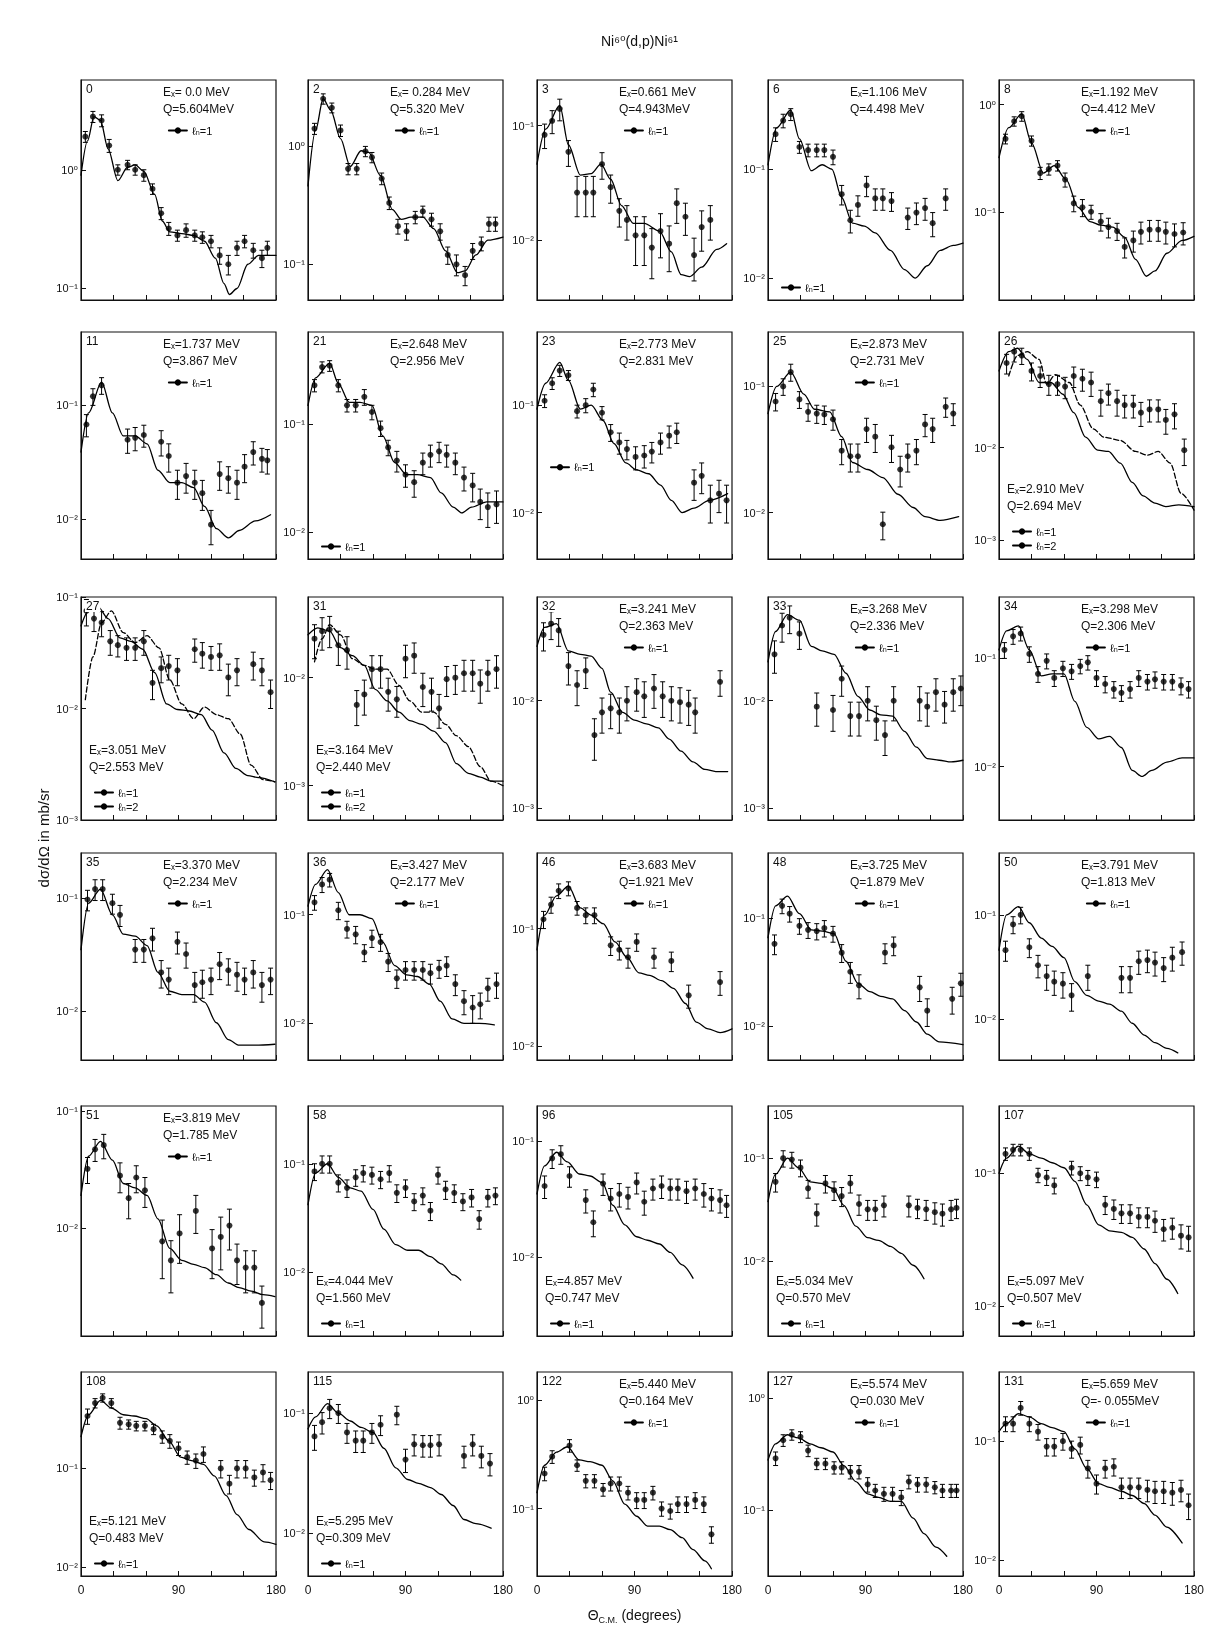 This screenshot has width=1230, height=1648. What do you see at coordinates (201, 1118) in the screenshot?
I see `annotation: Eₓ=3.819 MeV` at bounding box center [201, 1118].